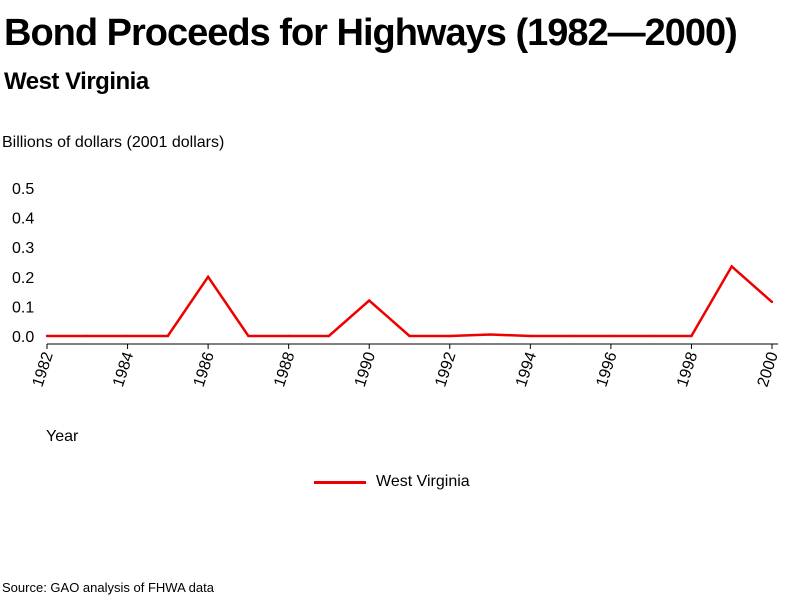 The image size is (800, 600). I want to click on legend-swatch, so click(340, 482).